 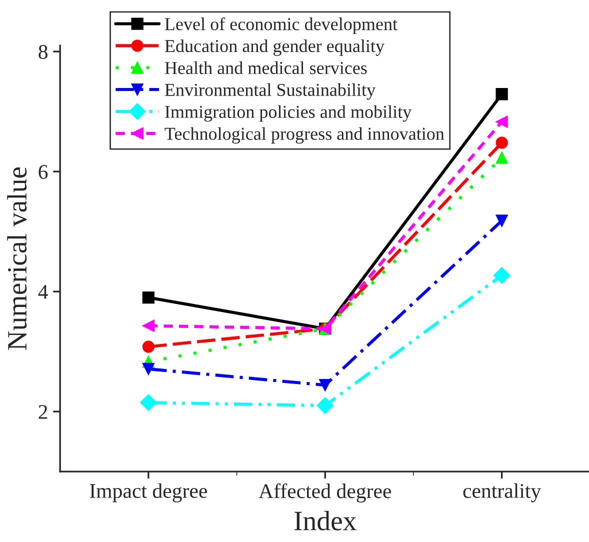 I want to click on y-tick-label: 2, so click(x=43, y=411).